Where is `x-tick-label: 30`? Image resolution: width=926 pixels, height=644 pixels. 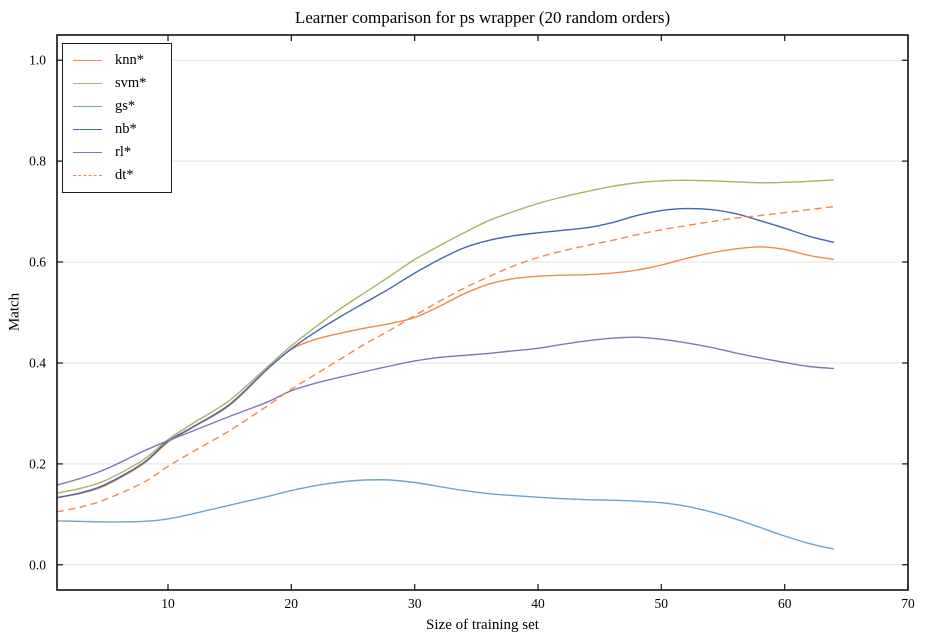 x-tick-label: 30 is located at coordinates (415, 603).